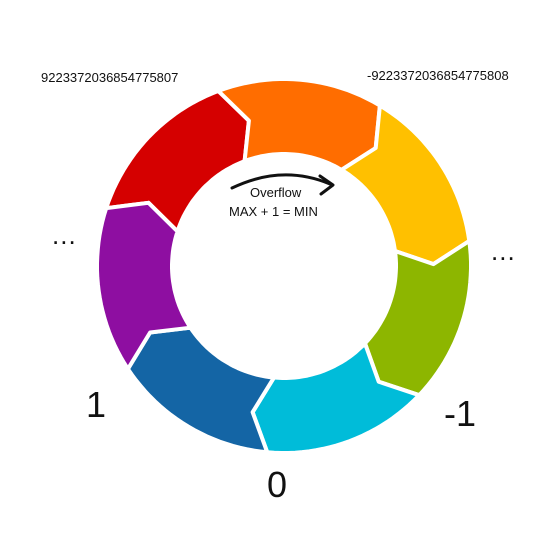 The image size is (556, 552). Describe the element at coordinates (438, 75) in the screenshot. I see `min-value-label: -9223372036854775808` at that location.